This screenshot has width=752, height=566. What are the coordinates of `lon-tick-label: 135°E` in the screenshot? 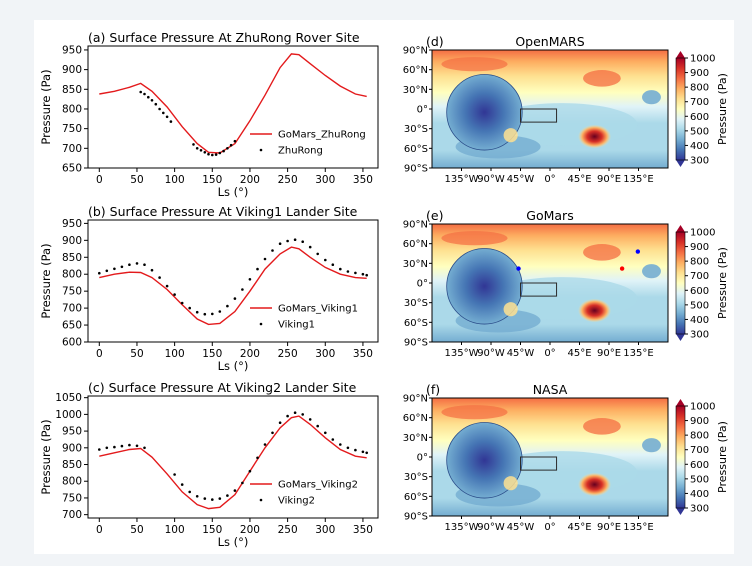 It's located at (638, 353).